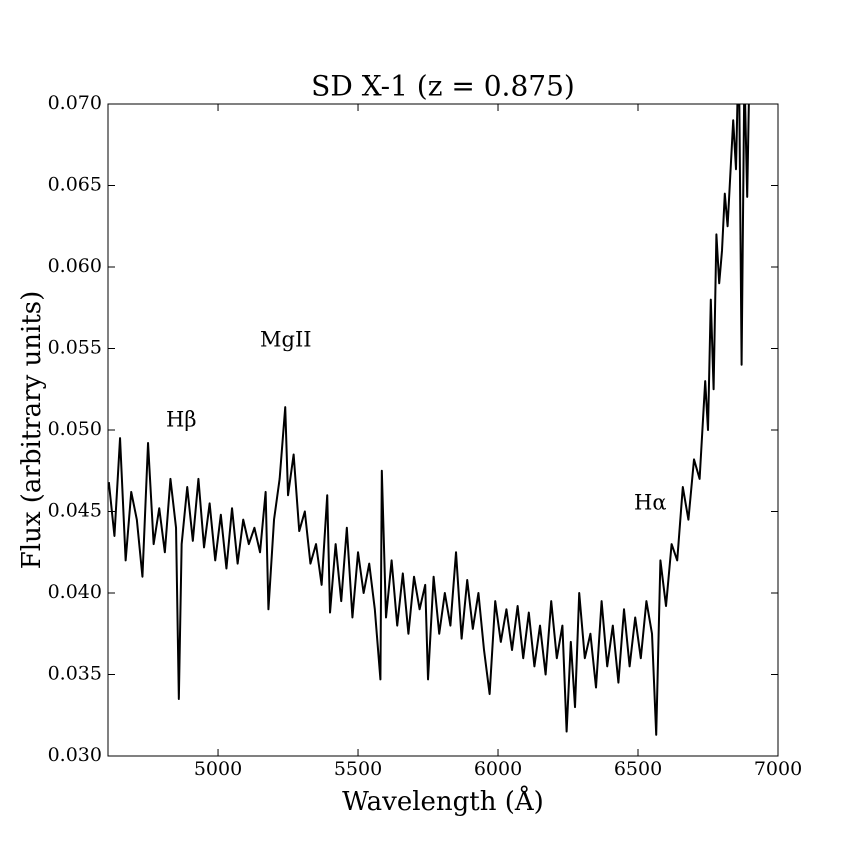  What do you see at coordinates (181, 420) in the screenshot?
I see `line-annotation: Hβ` at bounding box center [181, 420].